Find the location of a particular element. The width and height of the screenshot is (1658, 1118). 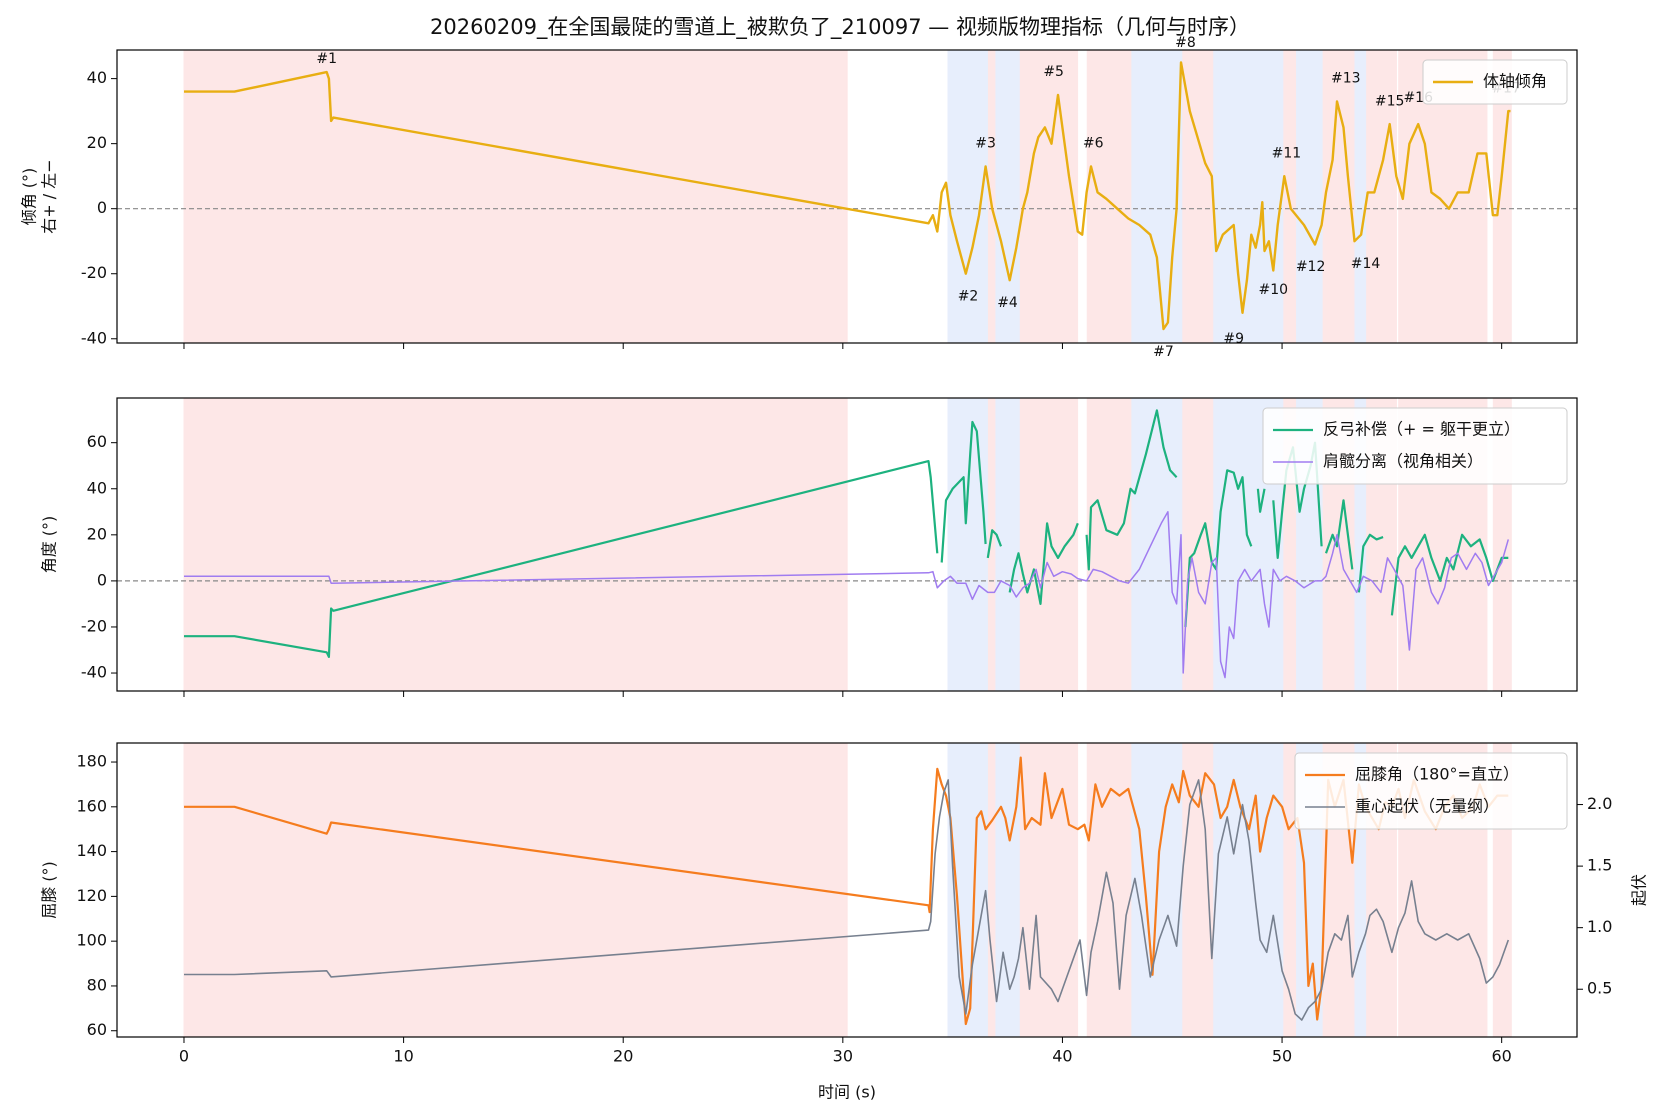

annotation: #15 is located at coordinates (1390, 101).